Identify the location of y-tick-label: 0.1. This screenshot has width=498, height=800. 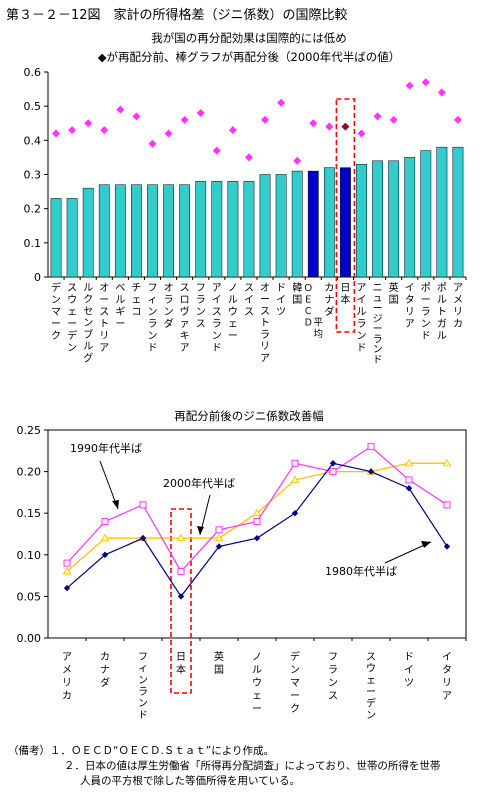
(33, 243).